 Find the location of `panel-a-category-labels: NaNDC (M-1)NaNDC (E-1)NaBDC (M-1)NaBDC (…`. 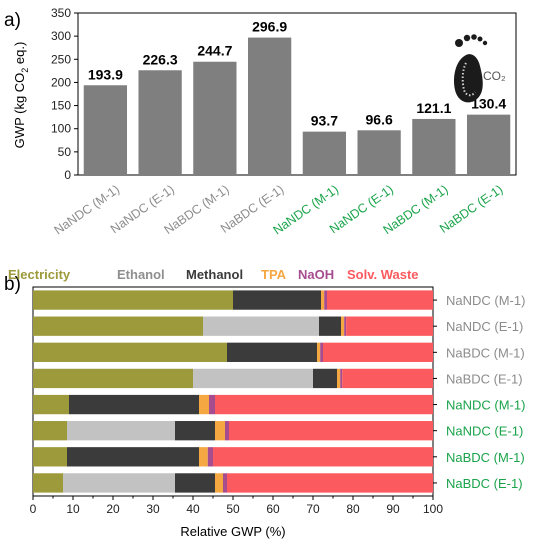

panel-a-category-labels: NaNDC (M-1)NaNDC (E-1)NaBDC (M-1)NaBDC (… is located at coordinates (279, 209).